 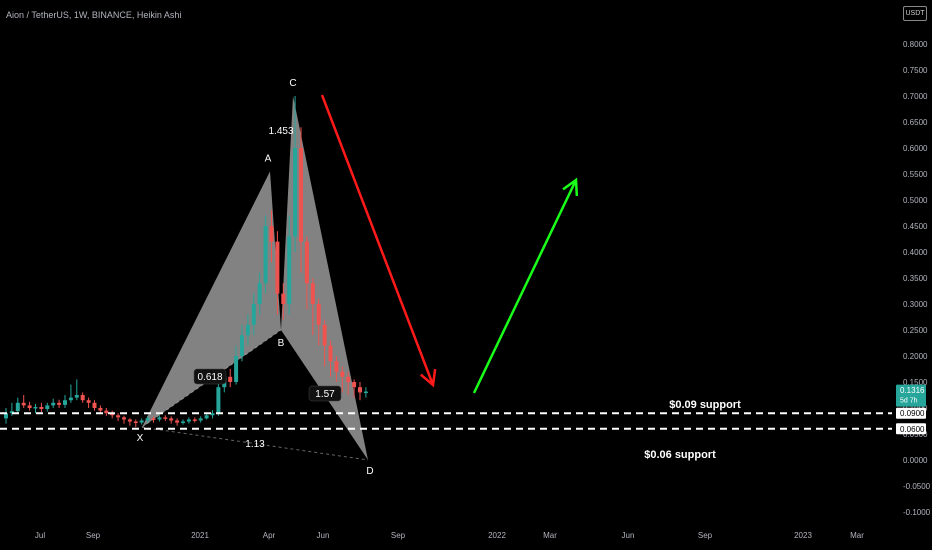 I want to click on x-tick-label: Jul, so click(x=40, y=535).